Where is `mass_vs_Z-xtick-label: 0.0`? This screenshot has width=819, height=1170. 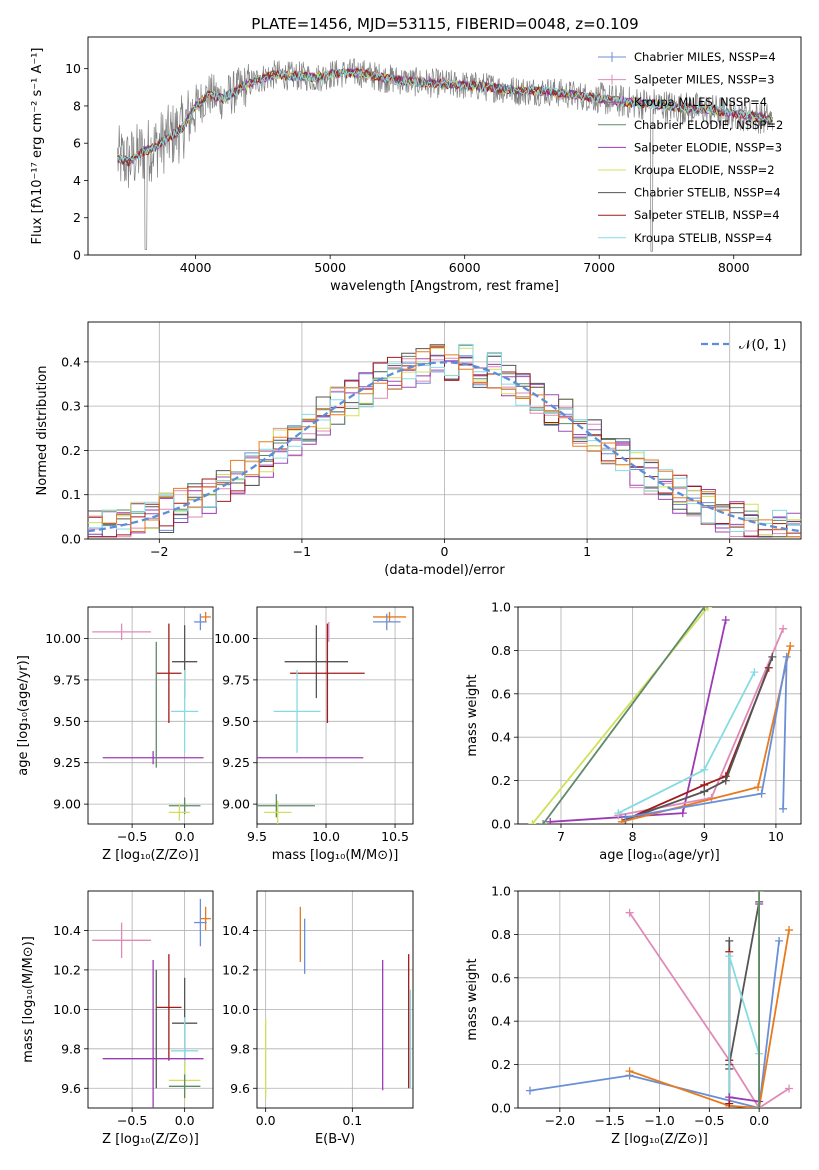 mass_vs_Z-xtick-label: 0.0 is located at coordinates (185, 1120).